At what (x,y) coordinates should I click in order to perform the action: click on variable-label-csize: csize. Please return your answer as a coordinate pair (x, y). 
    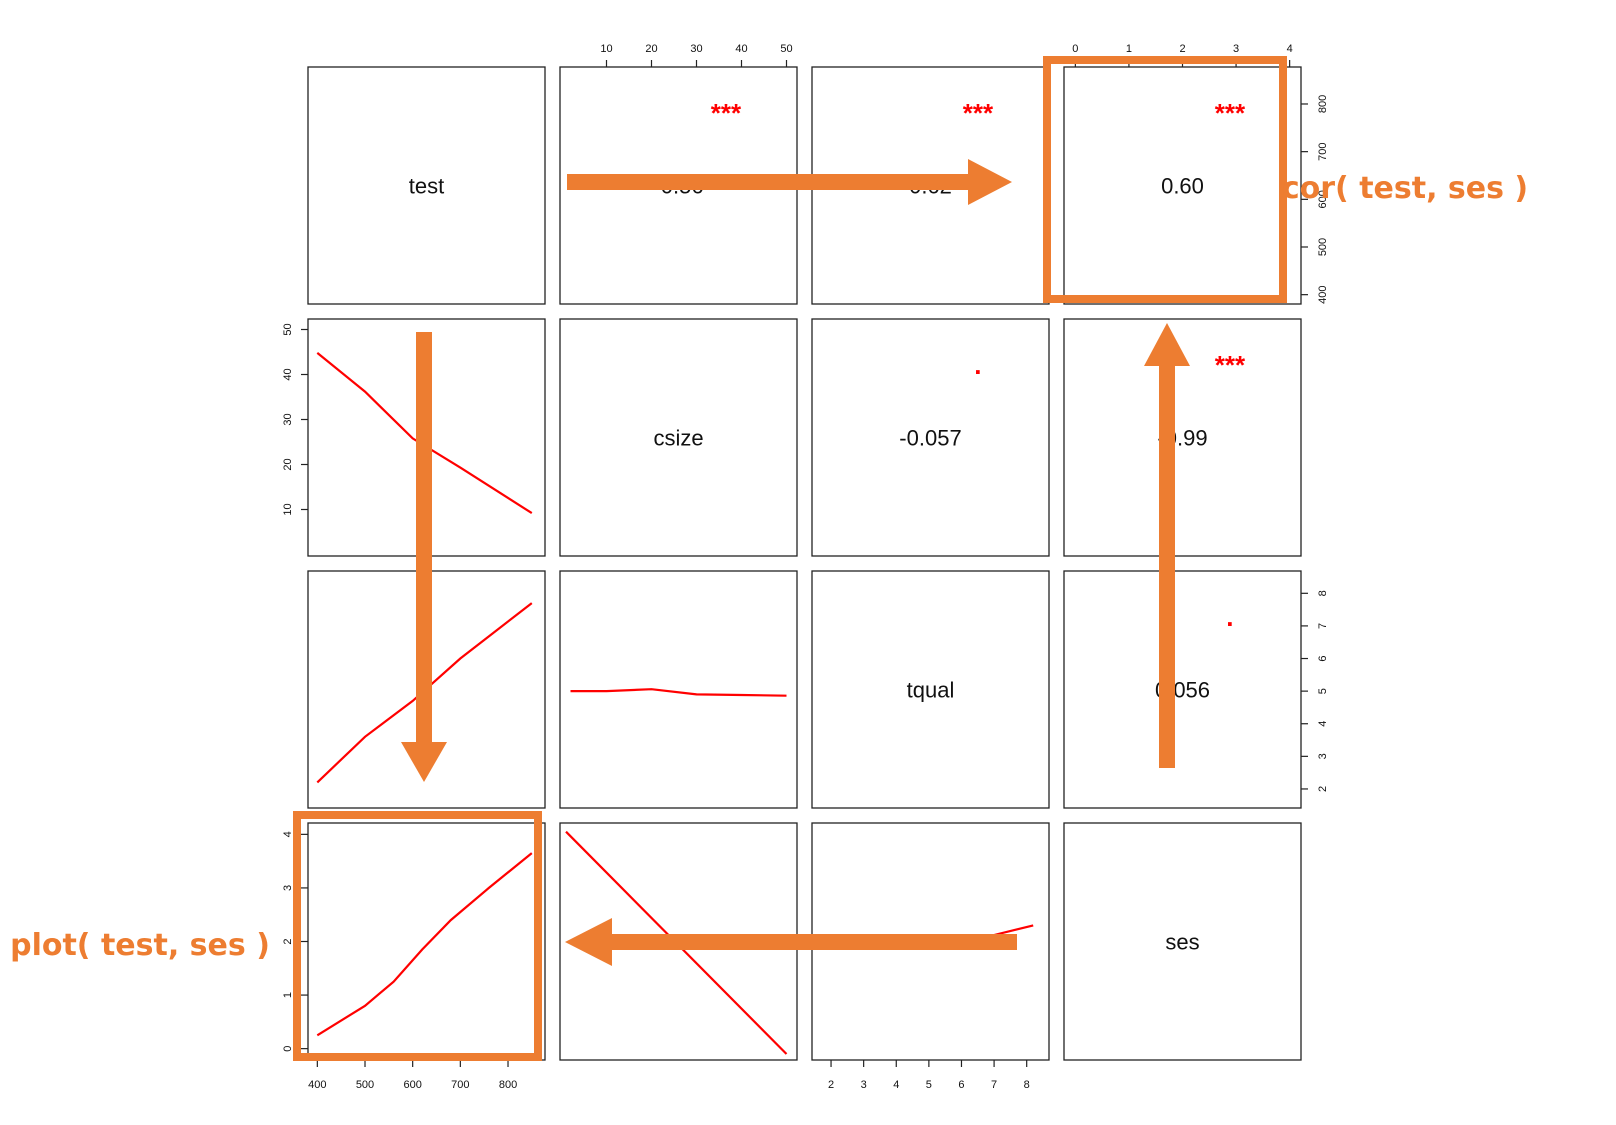
    Looking at the image, I should click on (678, 438).